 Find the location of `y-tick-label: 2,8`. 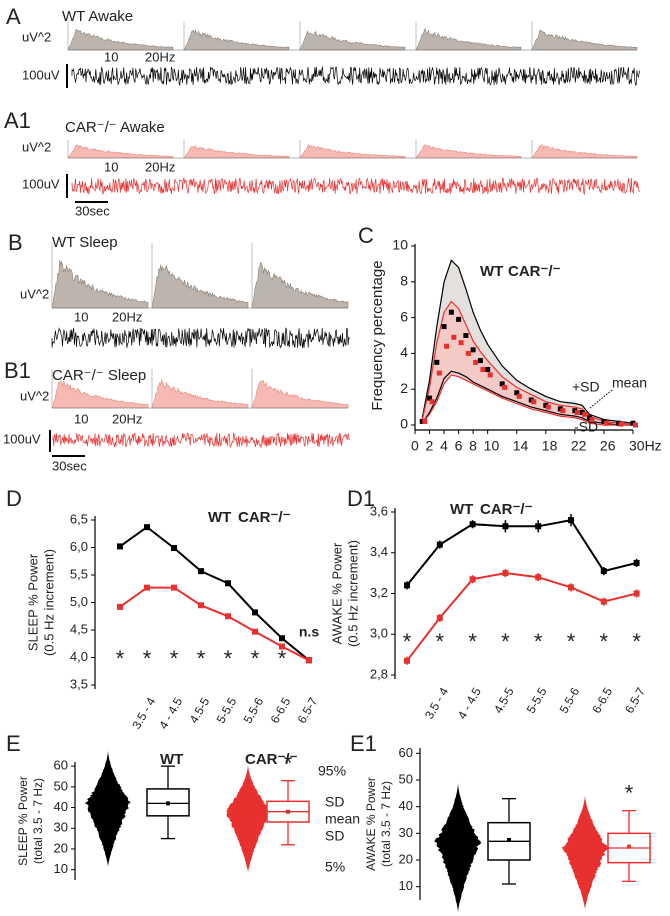

y-tick-label: 2,8 is located at coordinates (379, 673).